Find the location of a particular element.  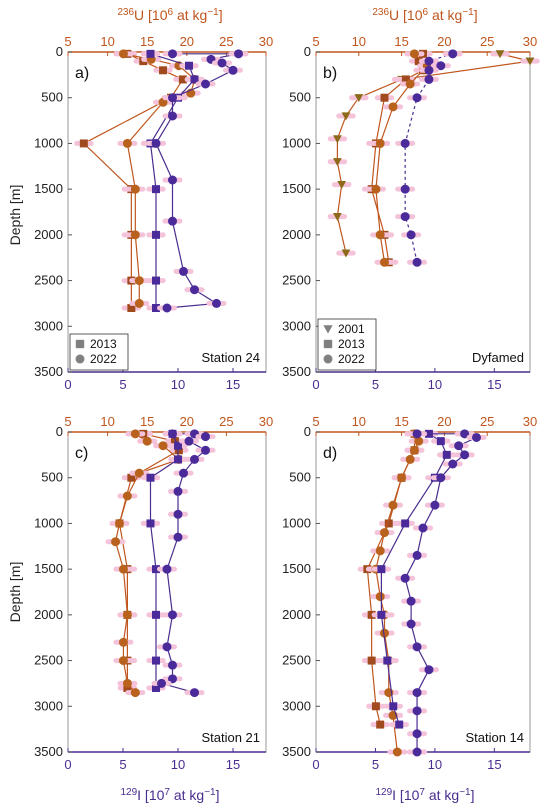

legend-marker-2022 is located at coordinates (80, 359).